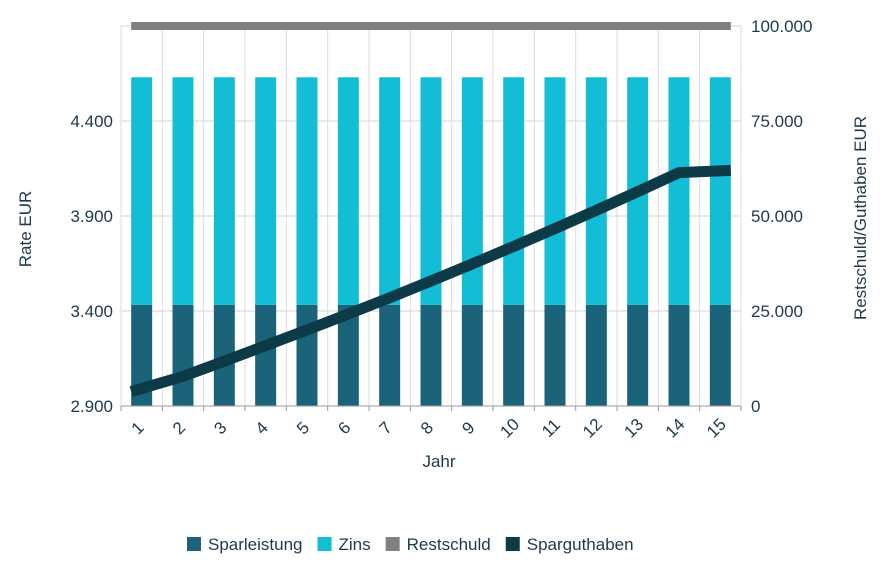 This screenshot has width=886, height=564. Describe the element at coordinates (91, 406) in the screenshot. I see `left-tick-label: 2.900` at that location.